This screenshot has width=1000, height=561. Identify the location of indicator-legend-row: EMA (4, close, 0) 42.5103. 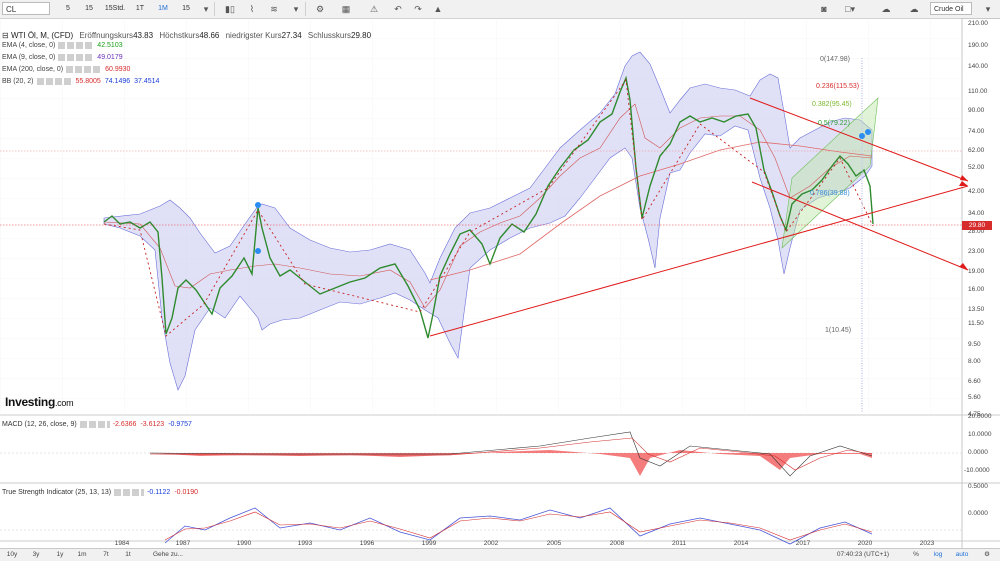
(64, 46).